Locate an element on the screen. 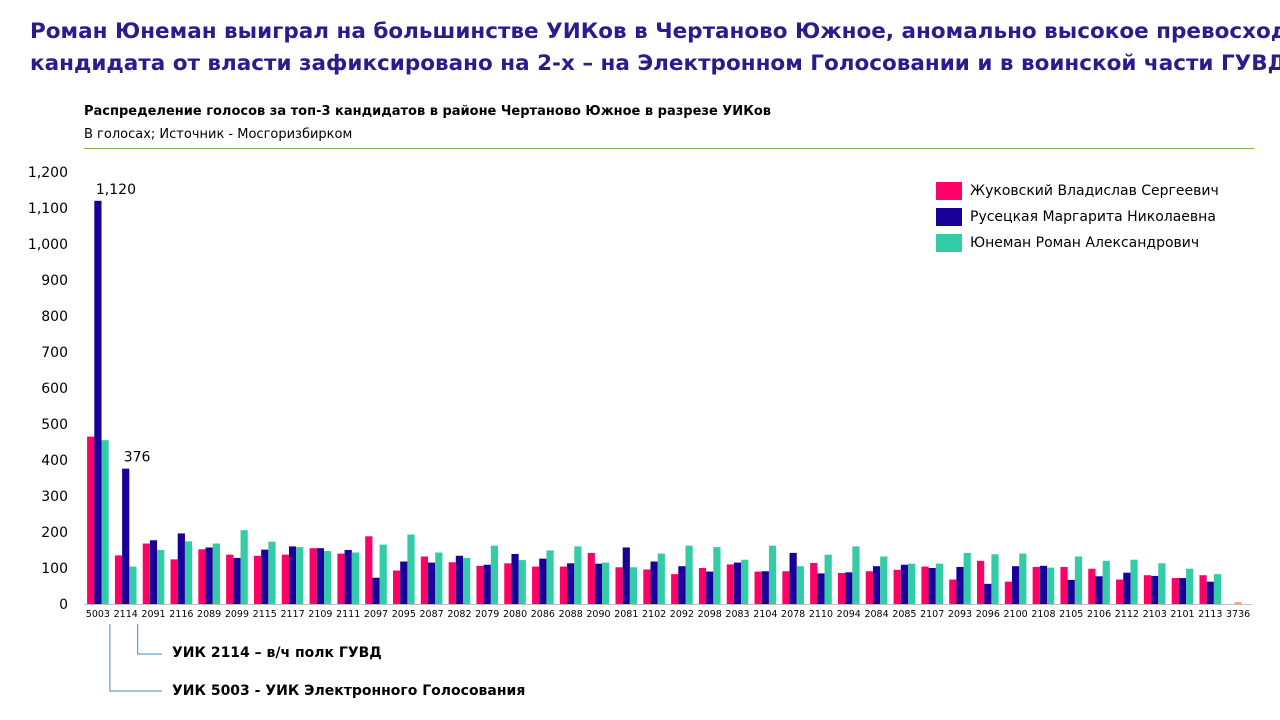 The width and height of the screenshot is (1280, 720). x-tick-label: 2115 is located at coordinates (265, 614).